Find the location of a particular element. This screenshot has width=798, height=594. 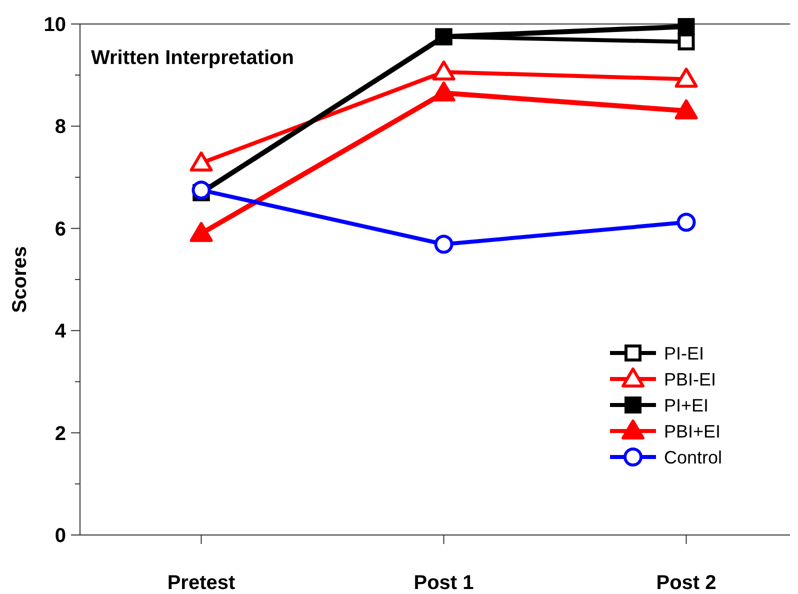

y-tick-label: 10 is located at coordinates (55, 25).